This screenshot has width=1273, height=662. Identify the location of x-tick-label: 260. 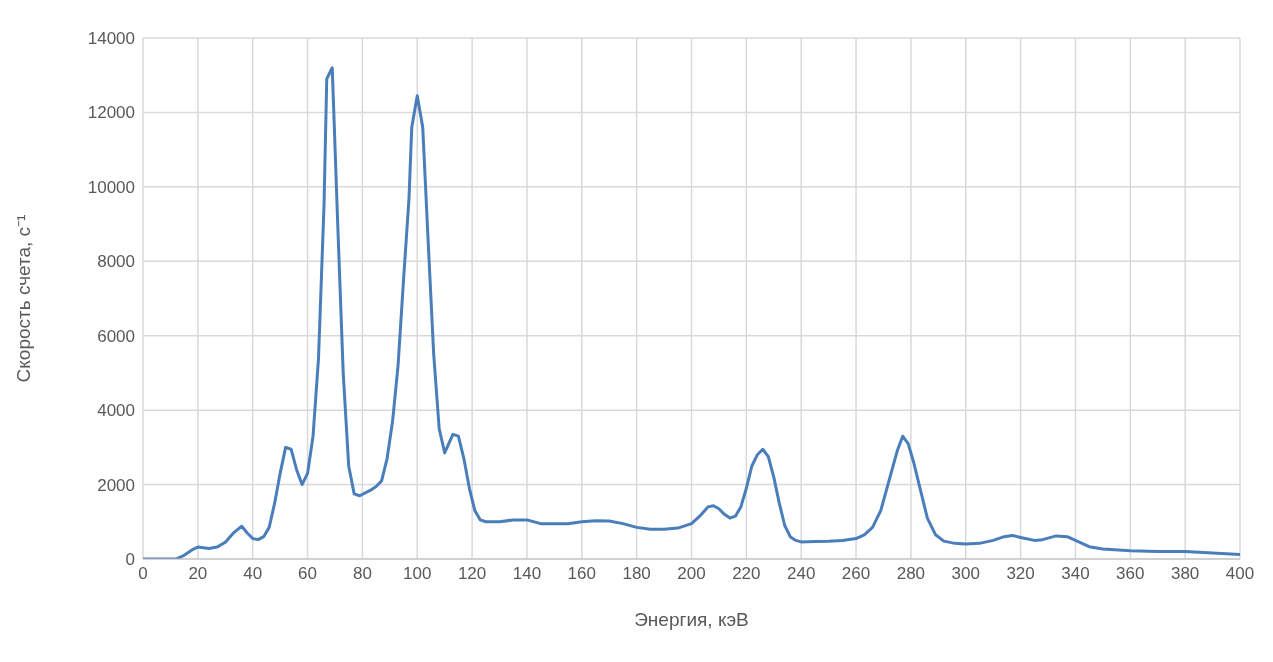
(856, 574).